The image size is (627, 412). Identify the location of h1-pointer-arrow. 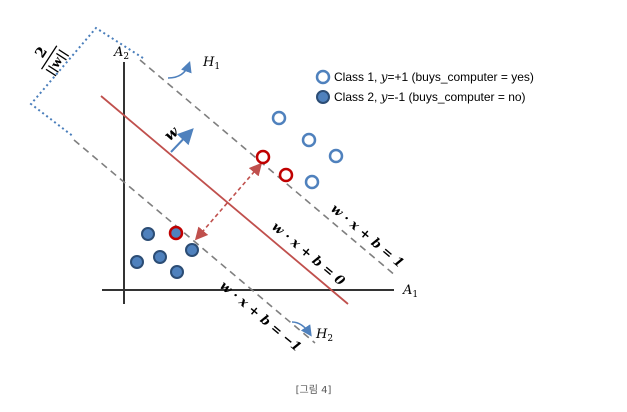
(179, 69).